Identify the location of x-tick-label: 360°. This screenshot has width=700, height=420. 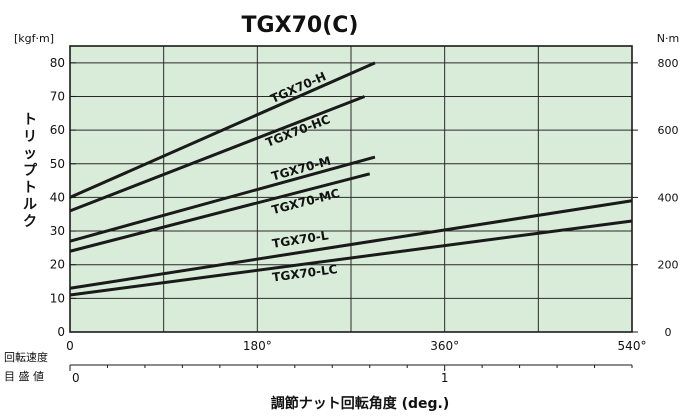
(444, 346).